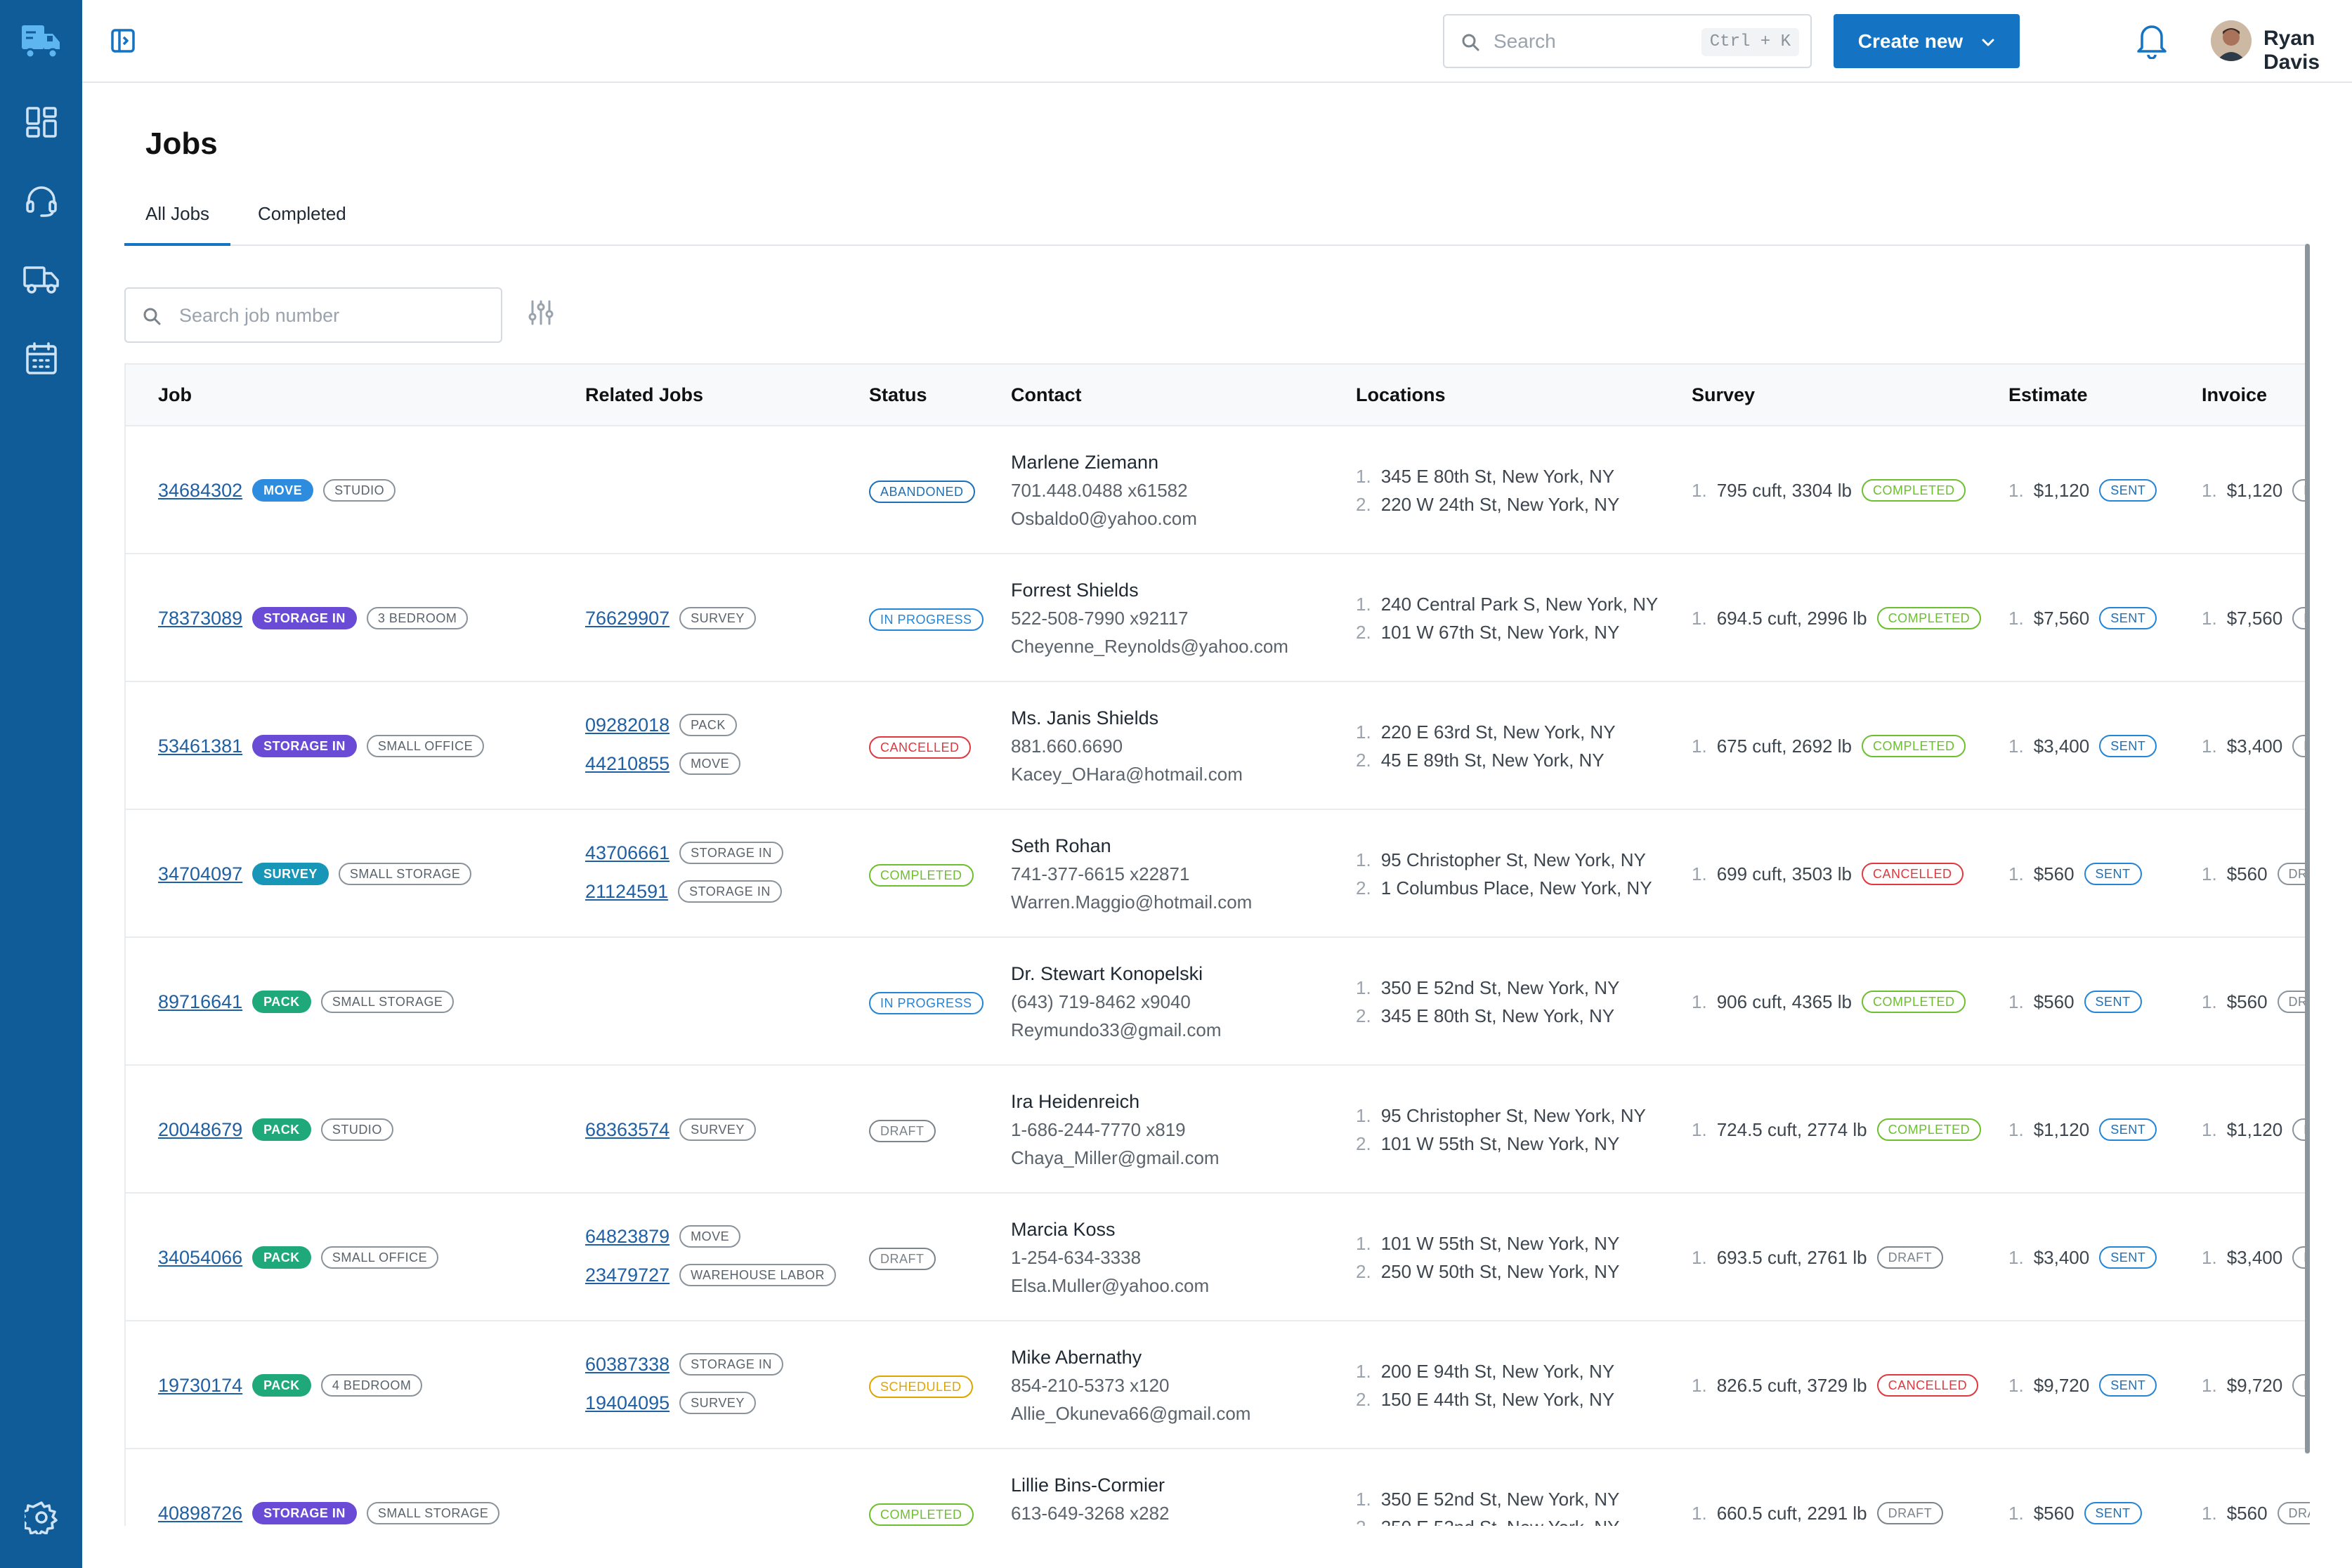 The image size is (2352, 1568). I want to click on global-search: Ctrl + K, so click(1628, 41).